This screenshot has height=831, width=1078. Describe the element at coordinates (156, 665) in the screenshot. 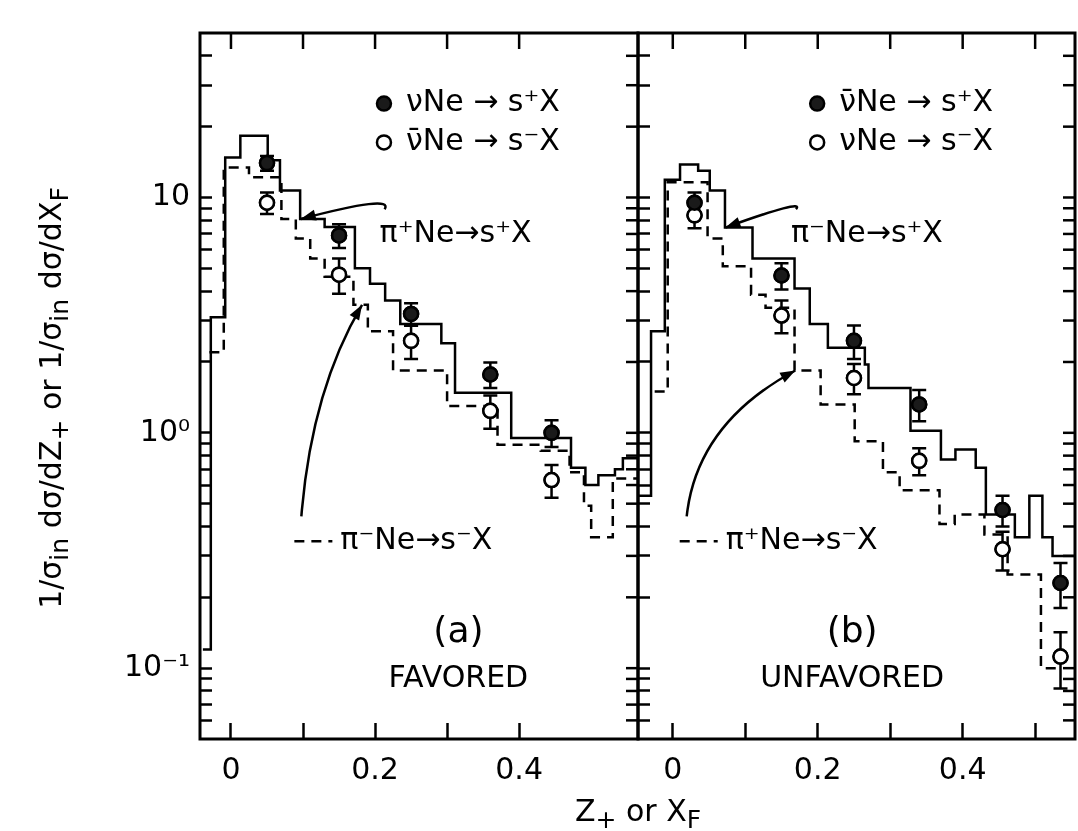

I see `y-tick-label: 10⁻¹` at that location.